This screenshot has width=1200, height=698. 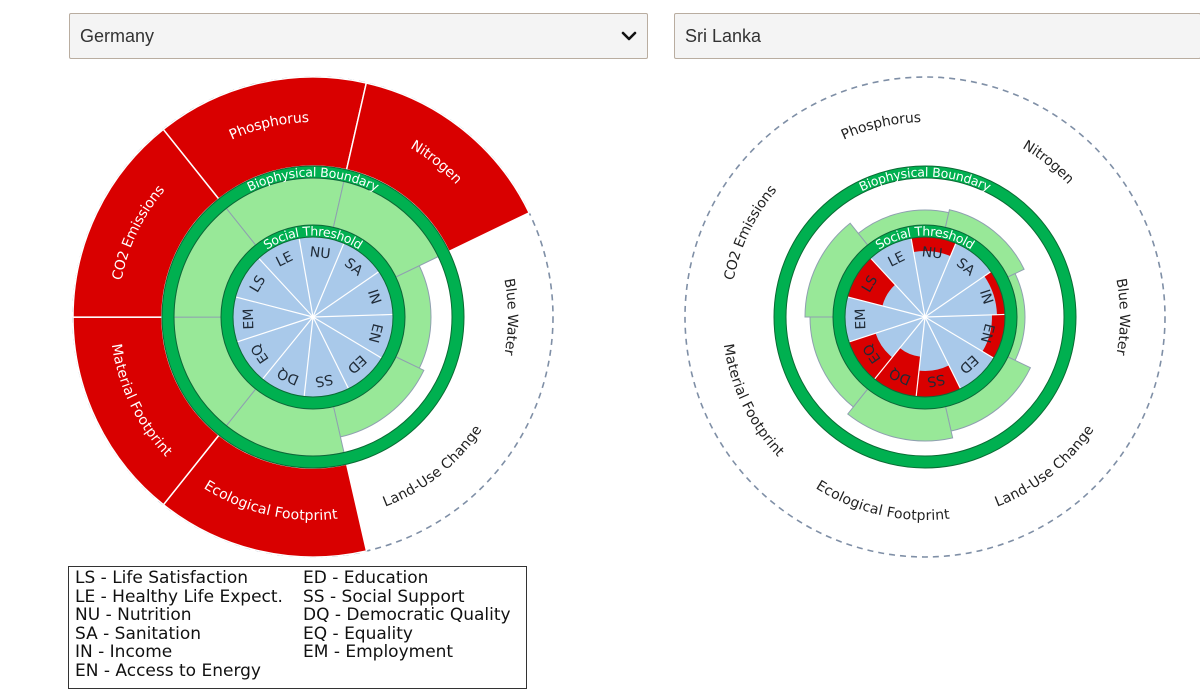 What do you see at coordinates (751, 231) in the screenshot?
I see `biophysical-label-co2-emissions: CO2 Emissions` at bounding box center [751, 231].